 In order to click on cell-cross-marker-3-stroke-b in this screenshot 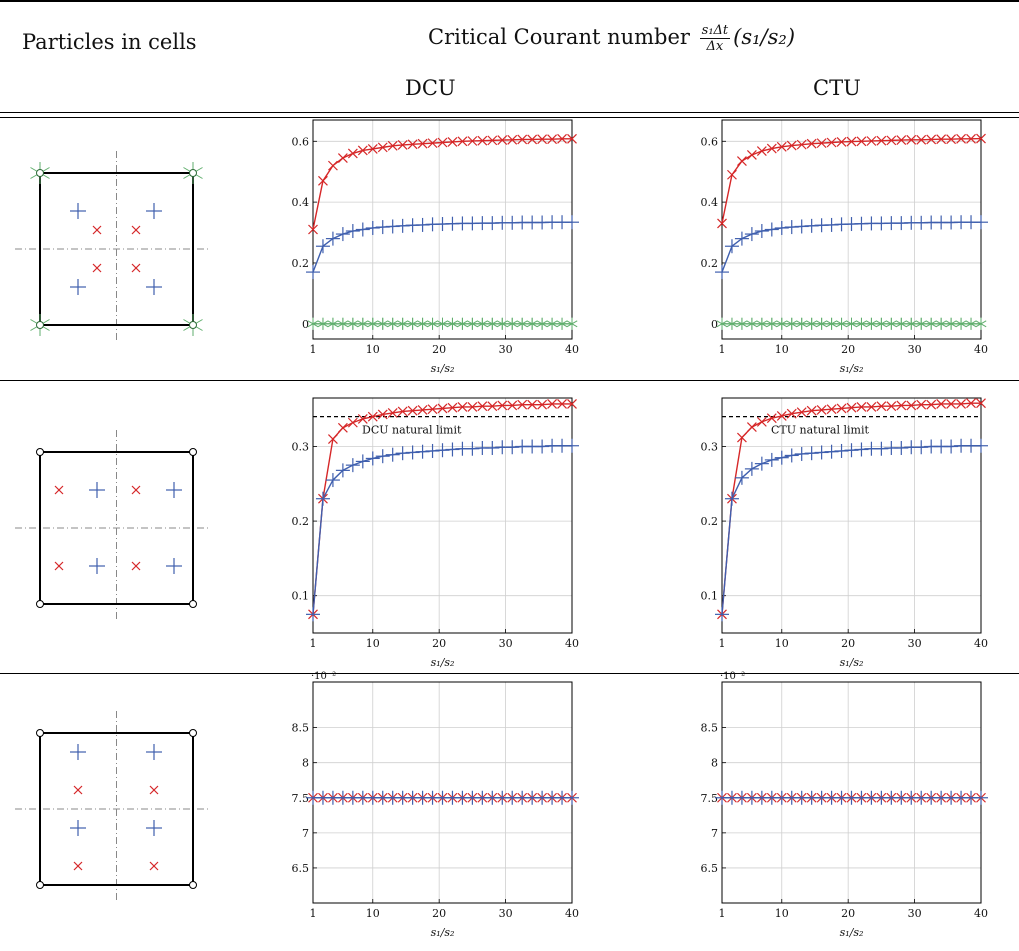, I will do `click(136, 566)`.